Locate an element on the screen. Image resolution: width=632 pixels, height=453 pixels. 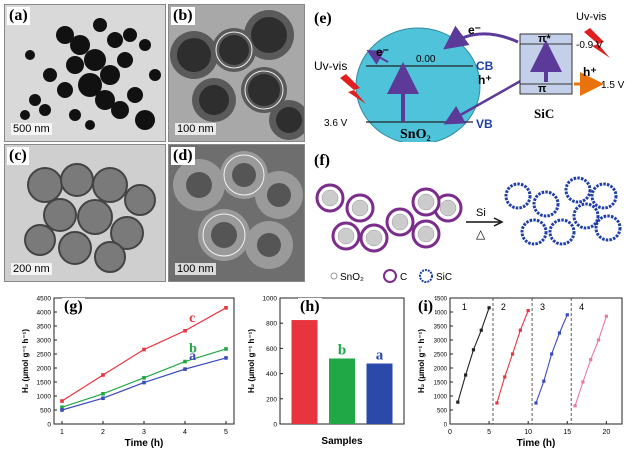
cb-label: CB is located at coordinates (485, 66).